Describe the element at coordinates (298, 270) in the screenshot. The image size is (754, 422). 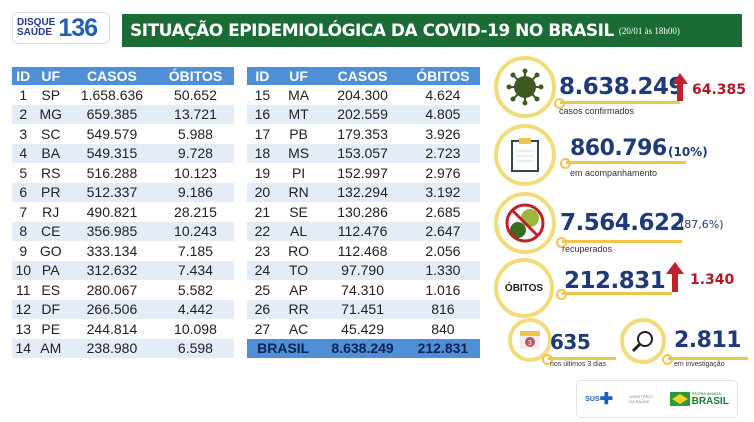
I see `table-cell: TO` at that location.